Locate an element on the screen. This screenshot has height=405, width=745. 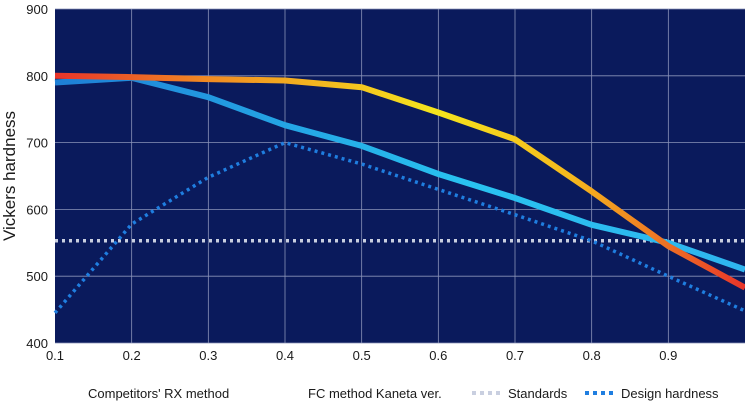
y-tick-label: 600 is located at coordinates (37, 209).